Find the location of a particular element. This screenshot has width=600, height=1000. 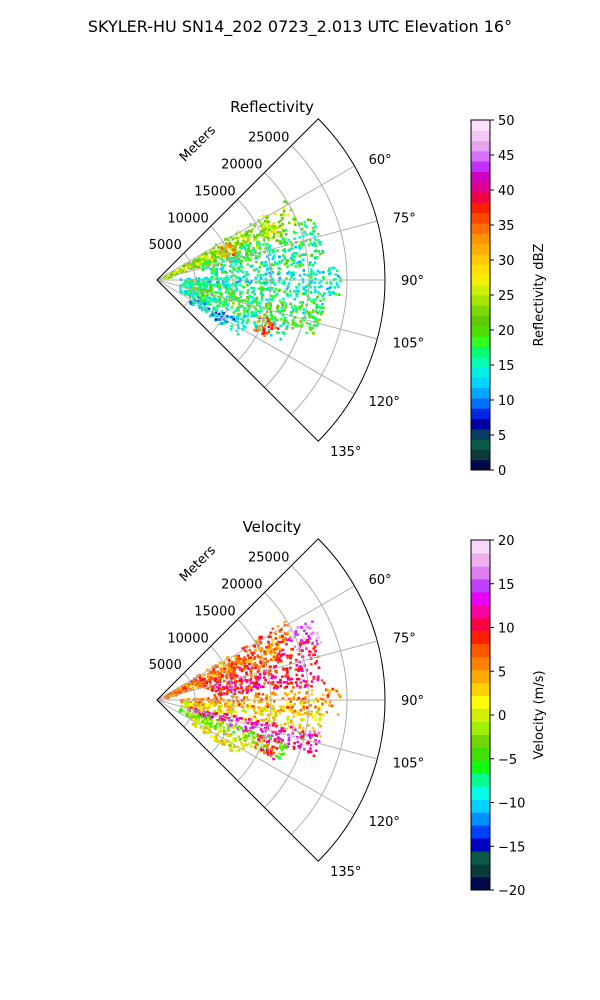

colorbar-tick-label: 5 is located at coordinates (502, 436).